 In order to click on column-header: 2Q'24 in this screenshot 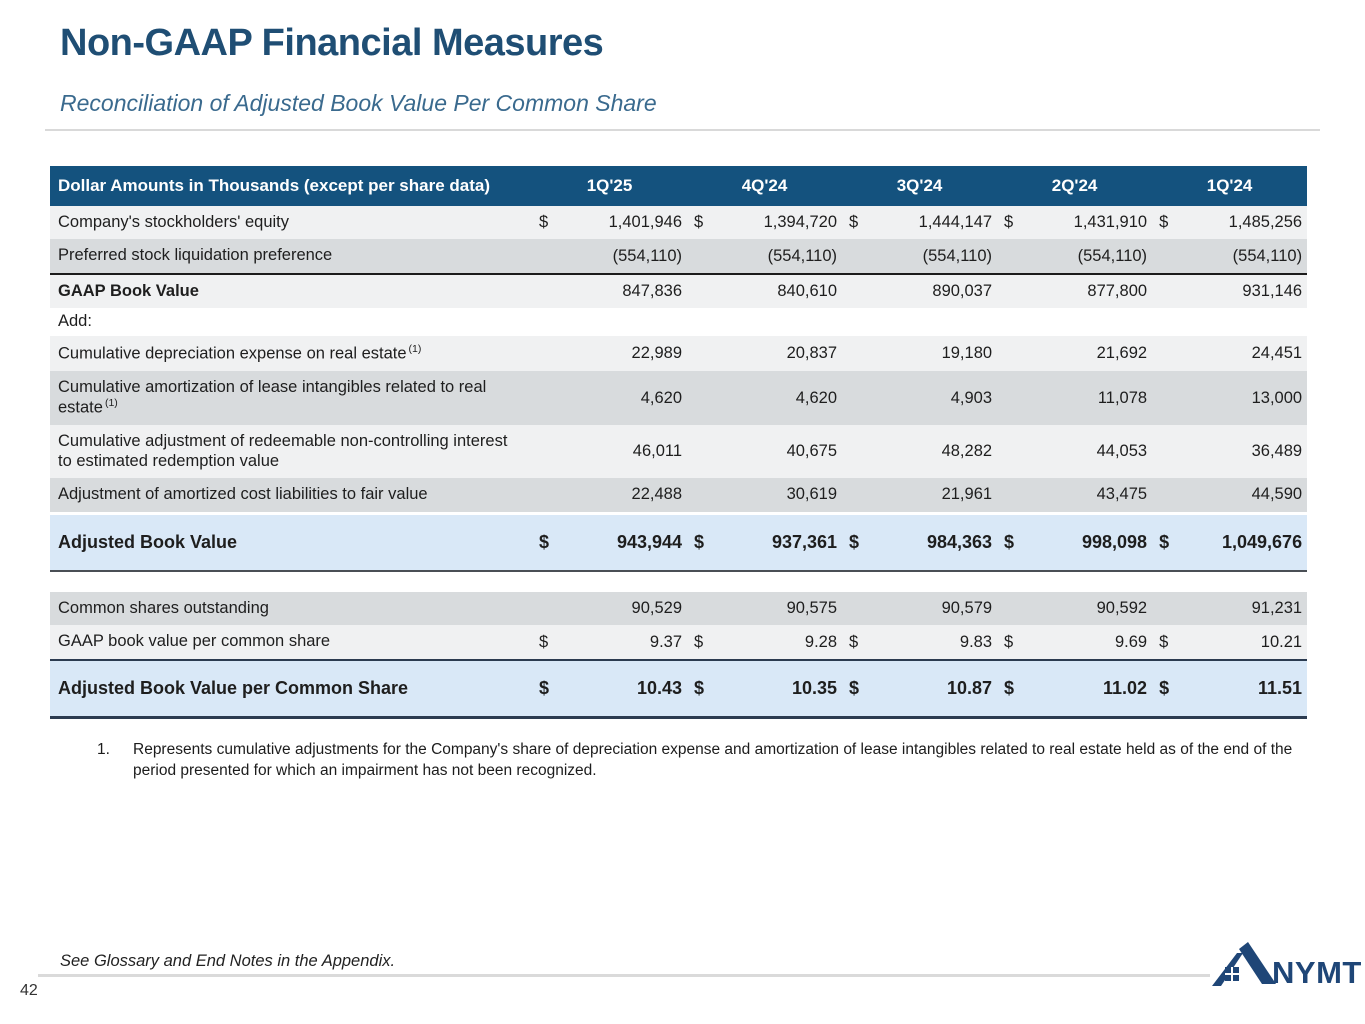, I will do `click(1075, 186)`.